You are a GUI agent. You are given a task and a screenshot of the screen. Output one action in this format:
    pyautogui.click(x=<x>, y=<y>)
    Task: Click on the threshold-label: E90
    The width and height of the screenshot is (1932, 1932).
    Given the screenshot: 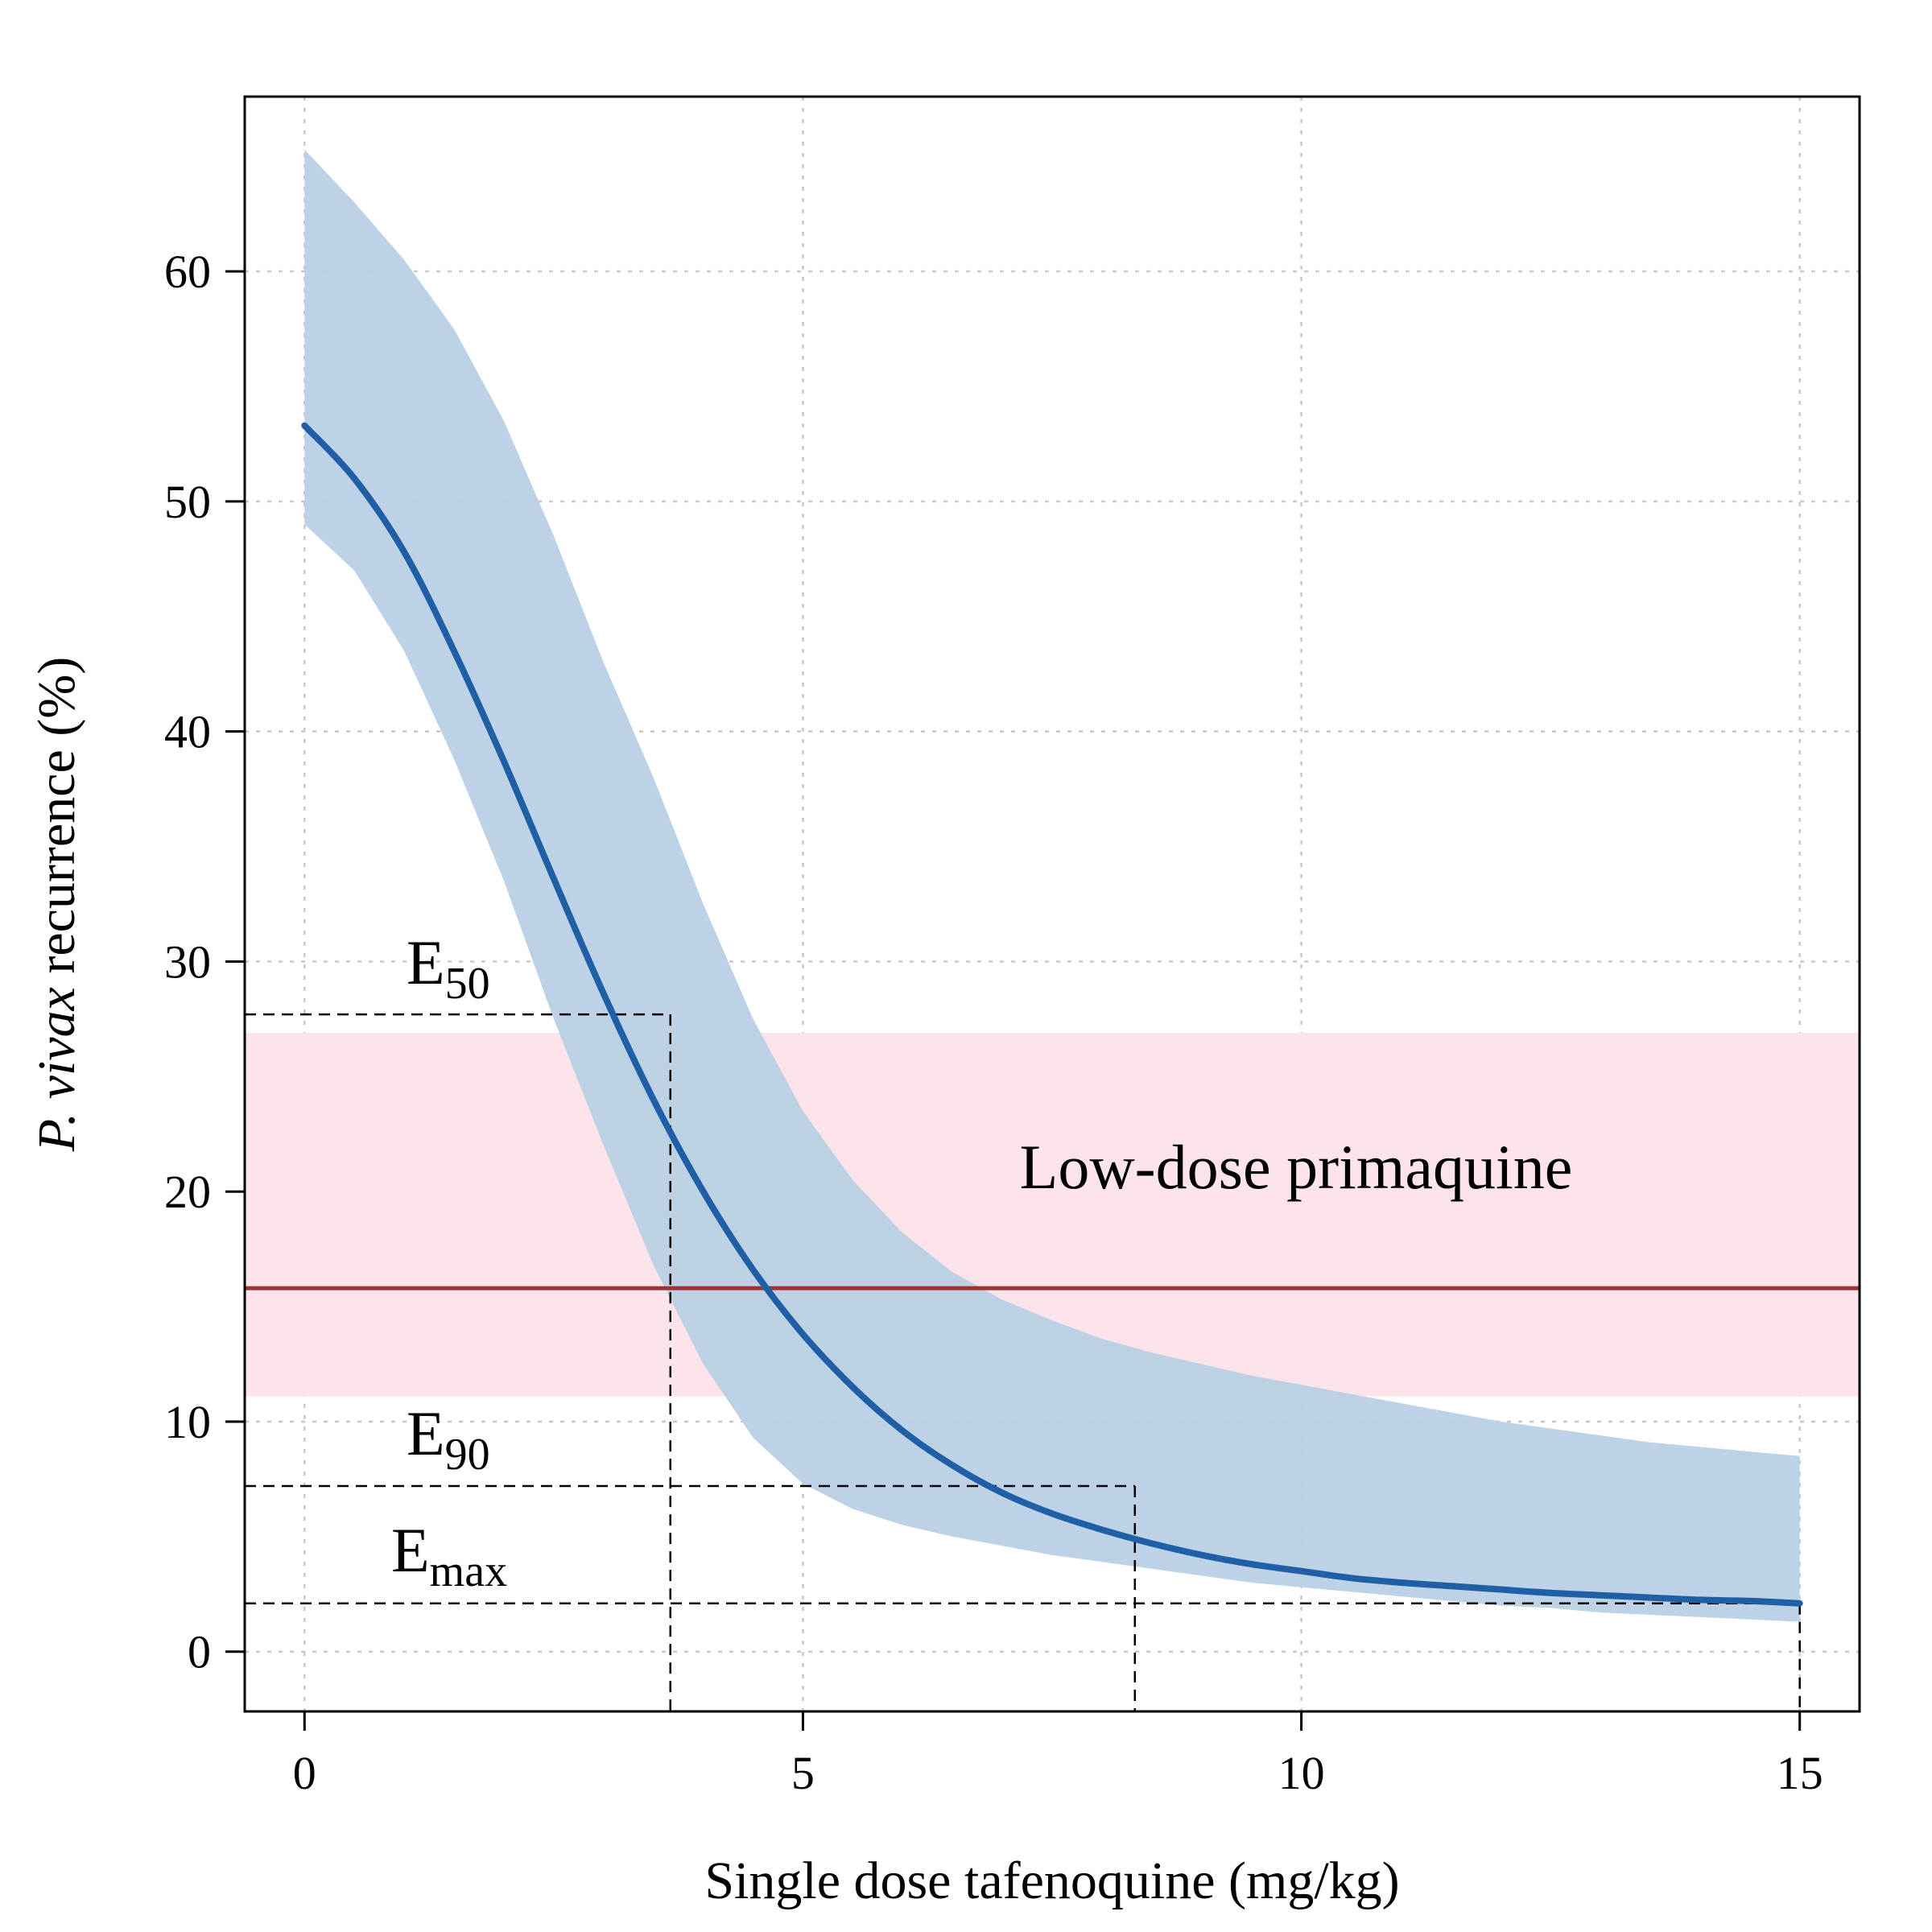 What is the action you would take?
    pyautogui.click(x=448, y=1439)
    